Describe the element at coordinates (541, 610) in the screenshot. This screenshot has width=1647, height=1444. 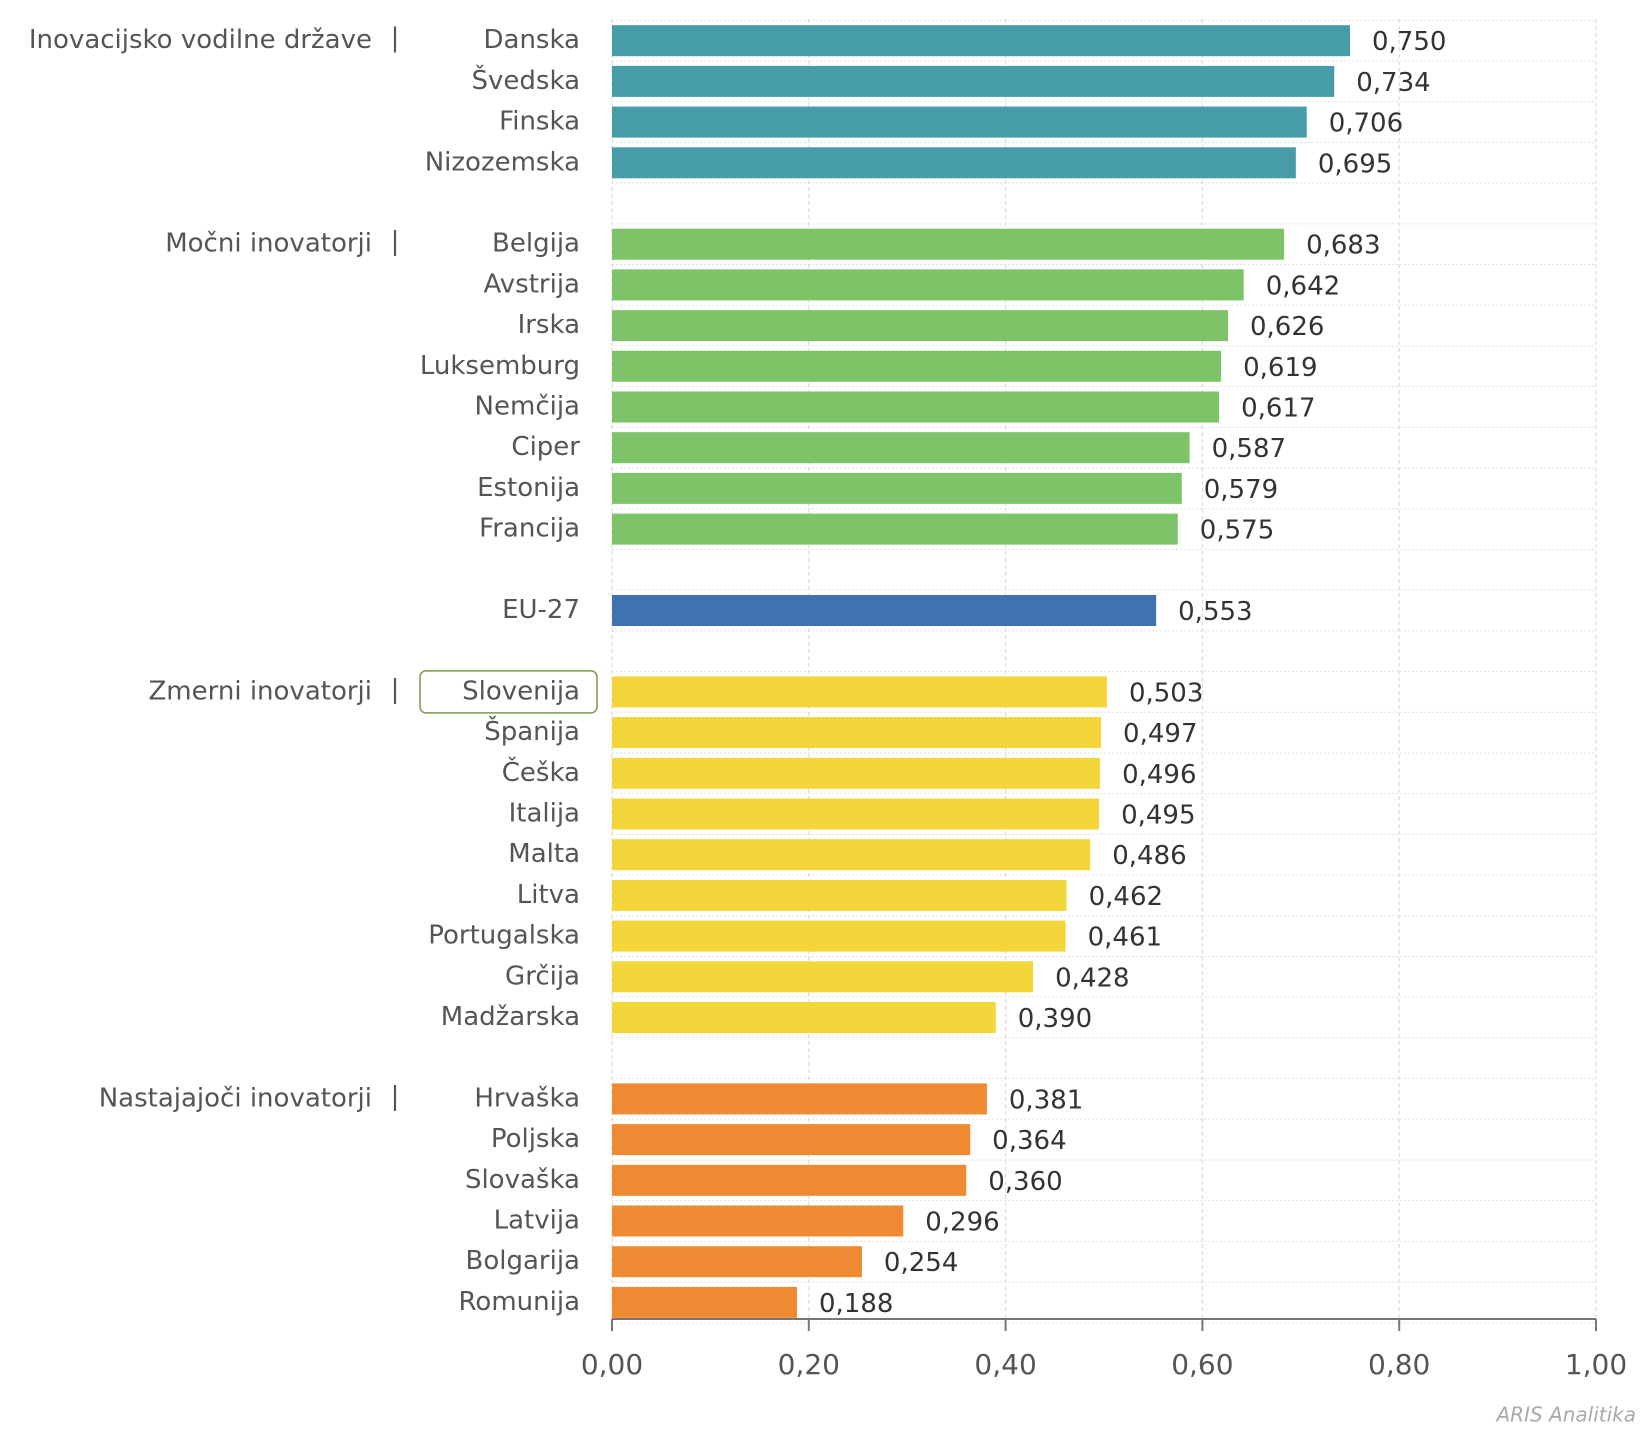
I see `category-label: EU-27` at that location.